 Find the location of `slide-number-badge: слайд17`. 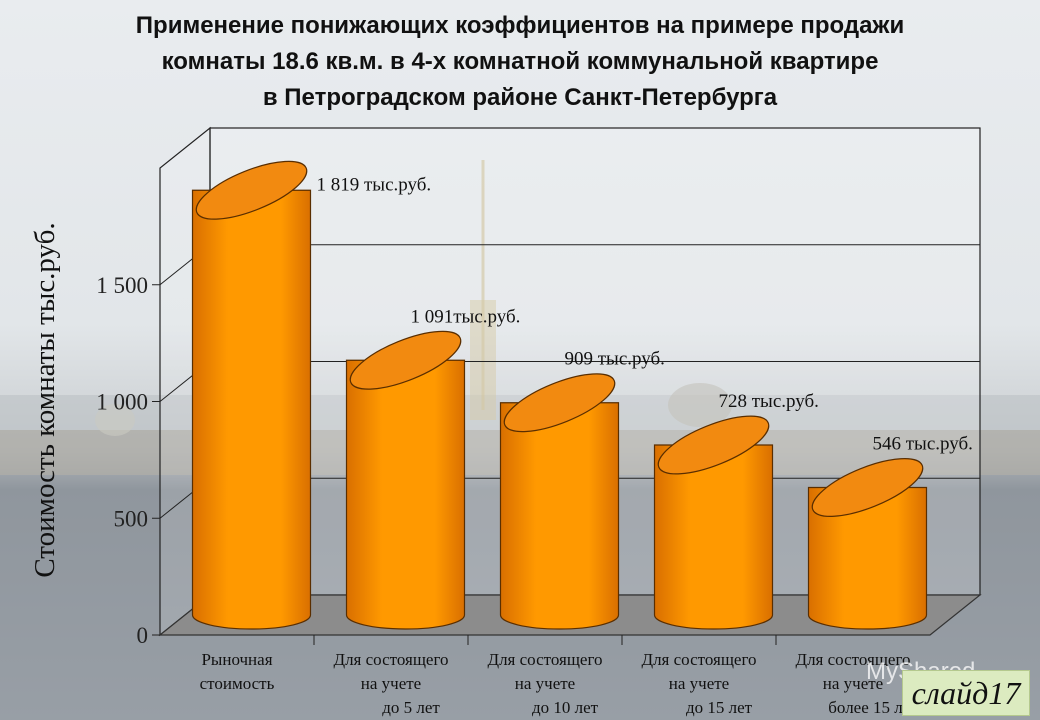

slide-number-badge: слайд17 is located at coordinates (966, 693).